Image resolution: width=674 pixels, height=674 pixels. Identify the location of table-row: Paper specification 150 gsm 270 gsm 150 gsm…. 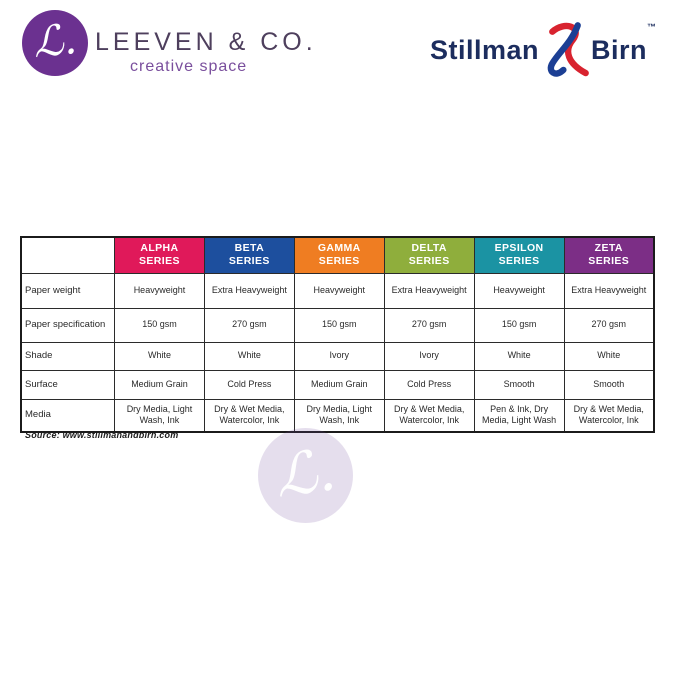
(337, 325).